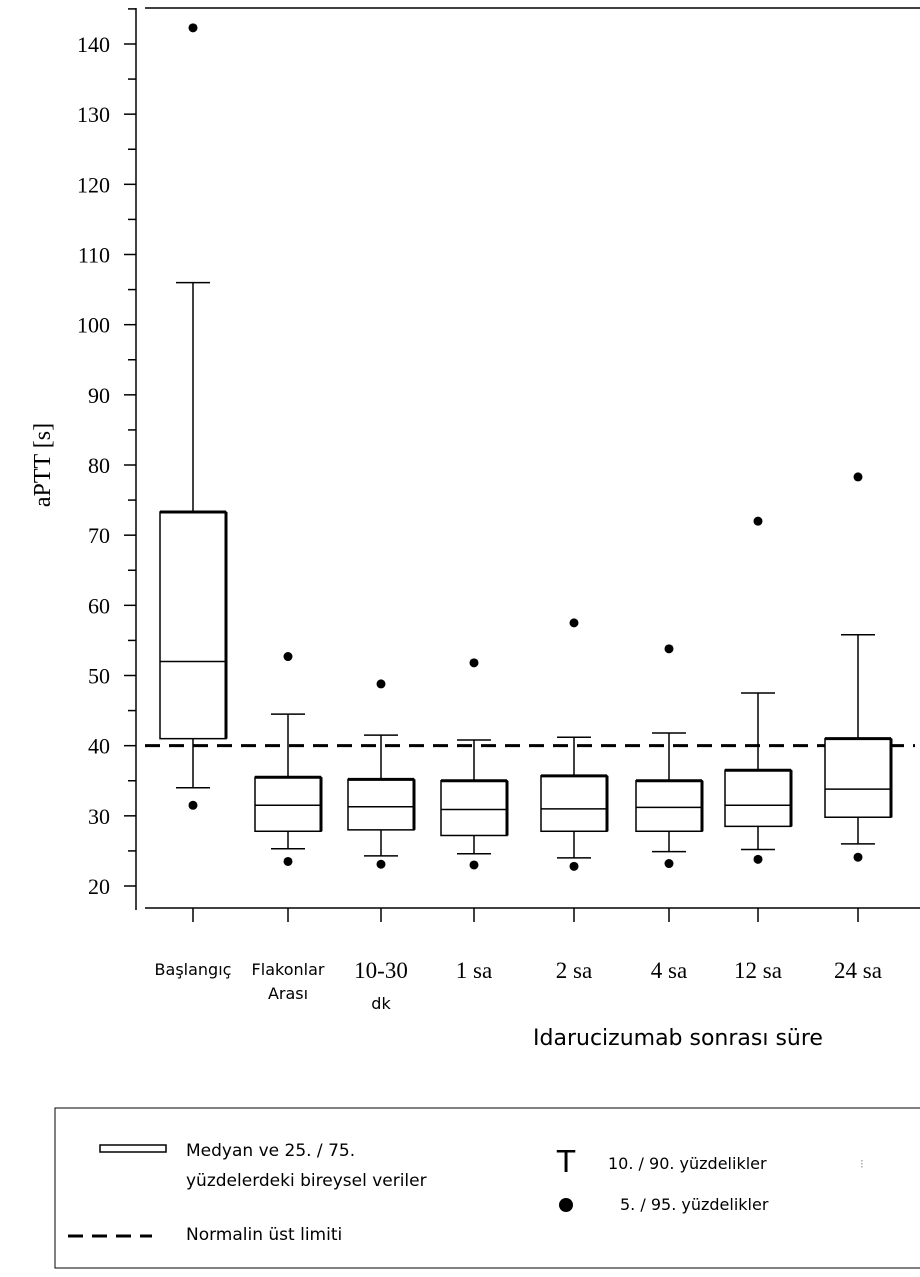  I want to click on legend-stray-mark: ⁝, so click(862, 1164).